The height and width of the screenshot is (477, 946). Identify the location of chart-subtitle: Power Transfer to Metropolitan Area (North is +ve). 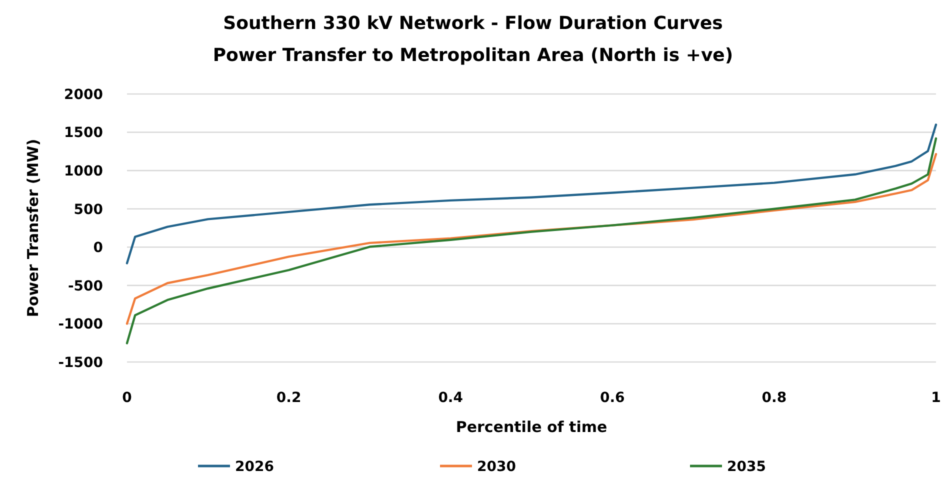
(473, 55).